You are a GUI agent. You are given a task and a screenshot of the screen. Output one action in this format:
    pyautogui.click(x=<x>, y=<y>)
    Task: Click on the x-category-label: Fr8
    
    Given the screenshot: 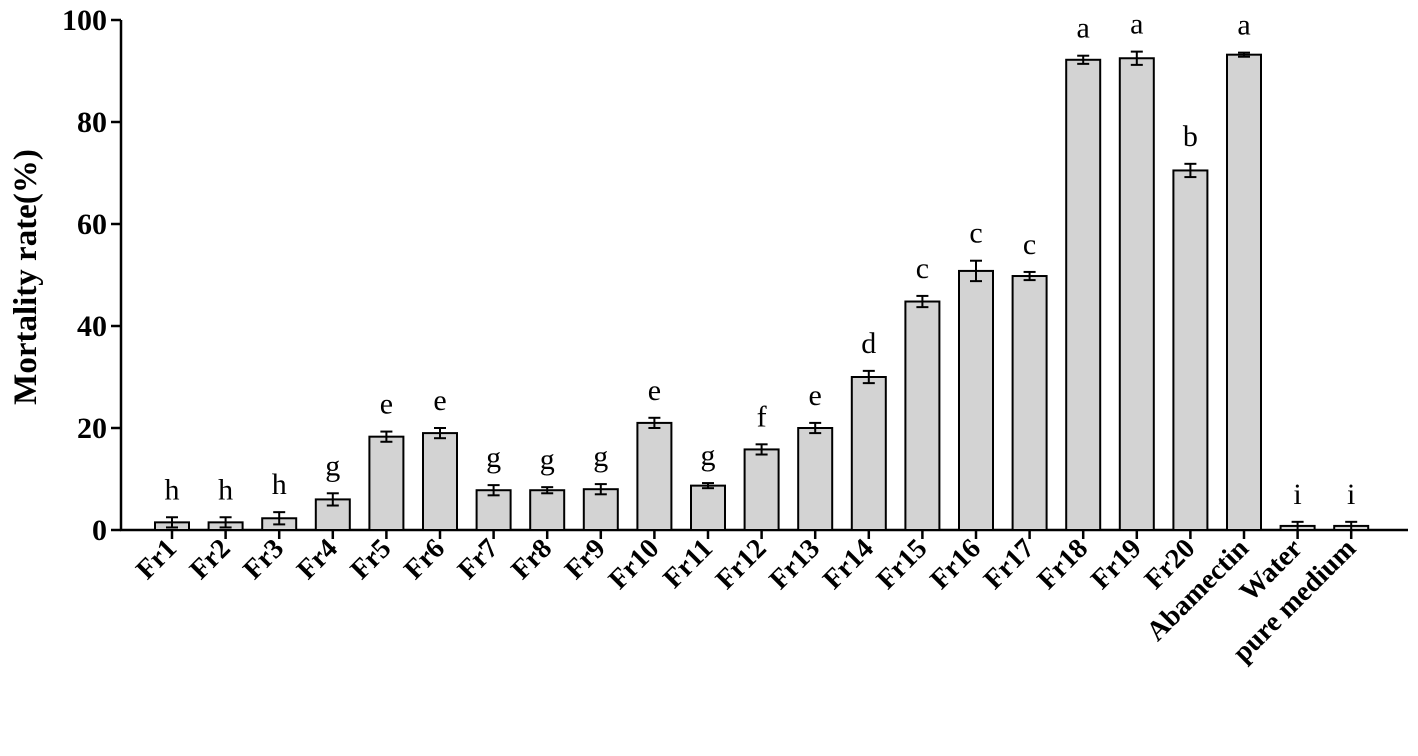 What is the action you would take?
    pyautogui.click(x=531, y=559)
    